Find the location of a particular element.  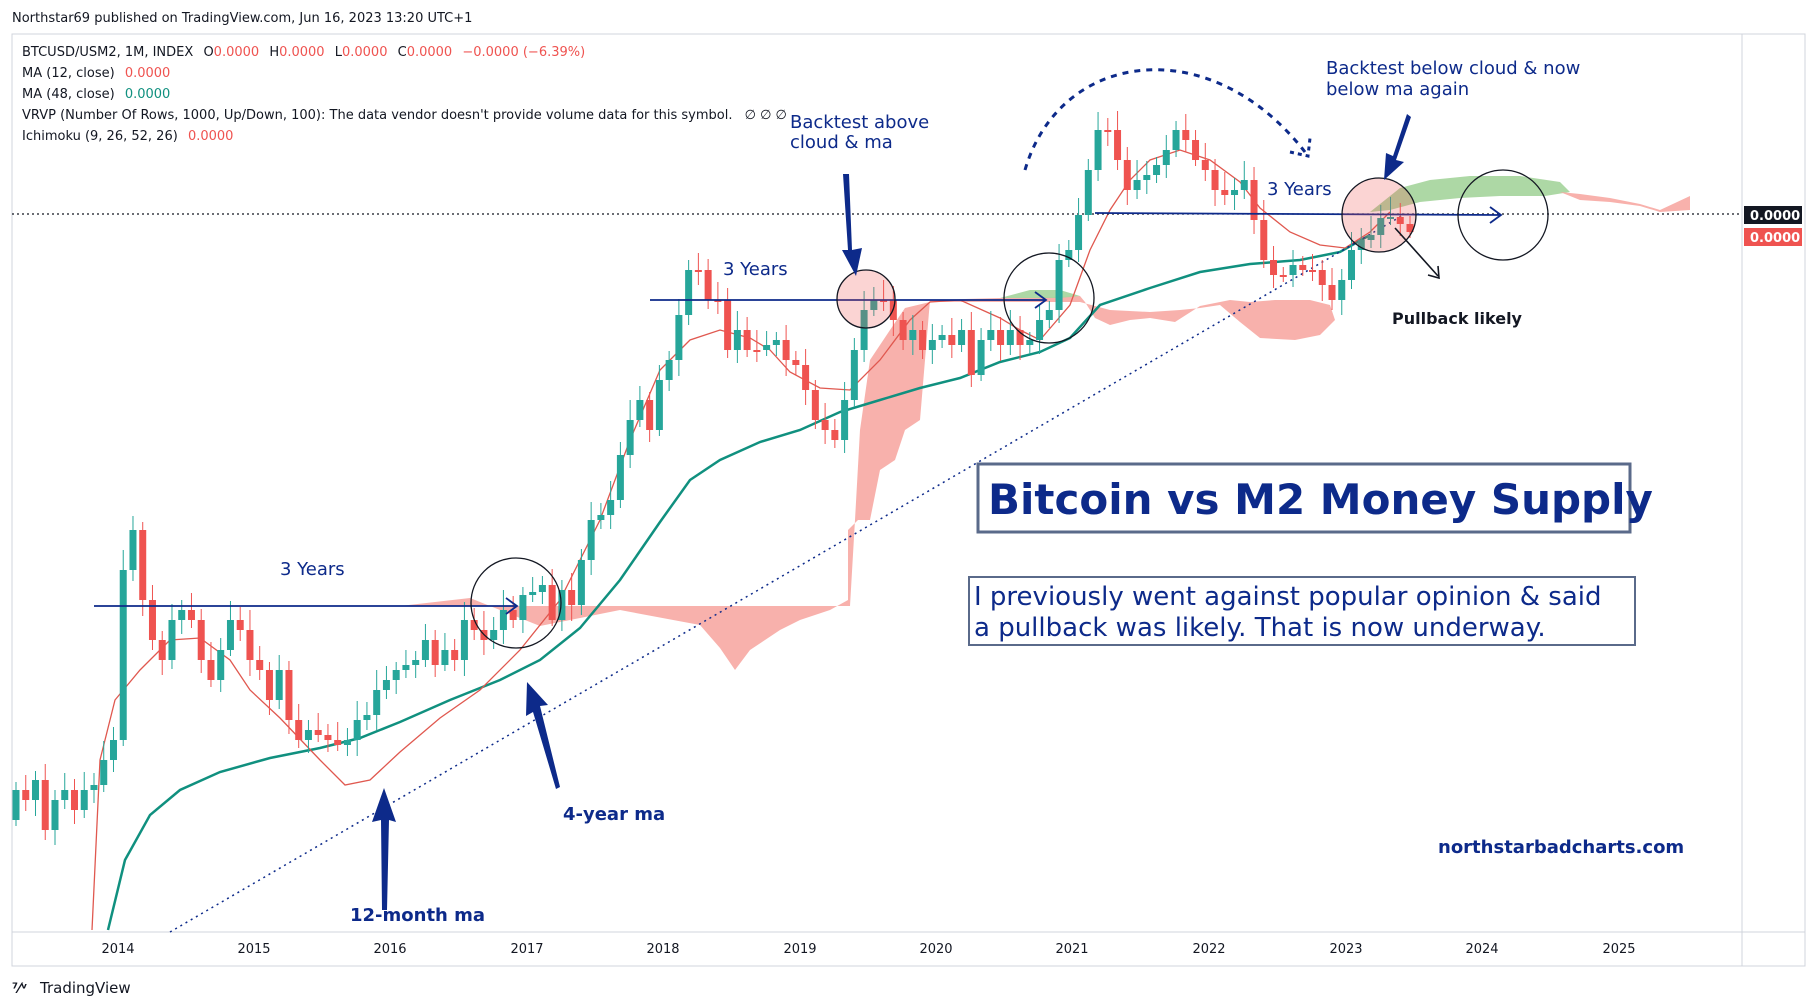

legend-l-value: 0.0000 is located at coordinates (365, 52).